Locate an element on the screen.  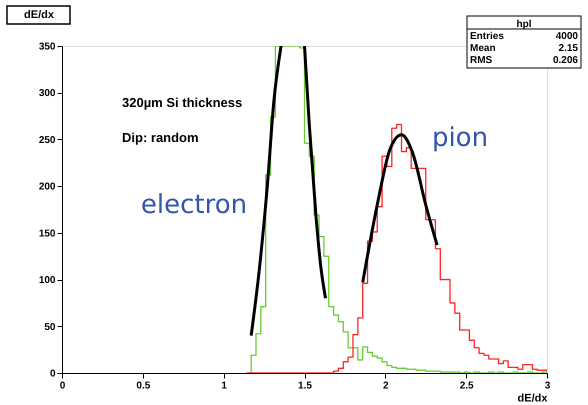
y-tick-label: 250 is located at coordinates (47, 140).